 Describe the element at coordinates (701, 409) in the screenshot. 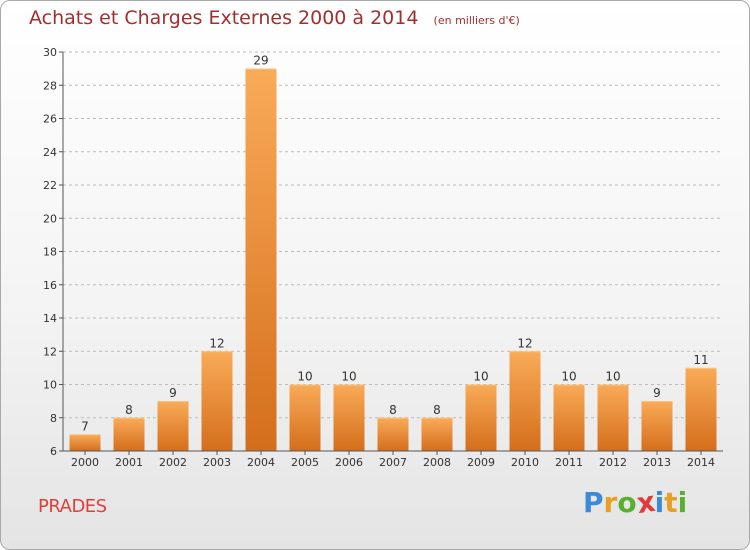

I see `bar-2014` at that location.